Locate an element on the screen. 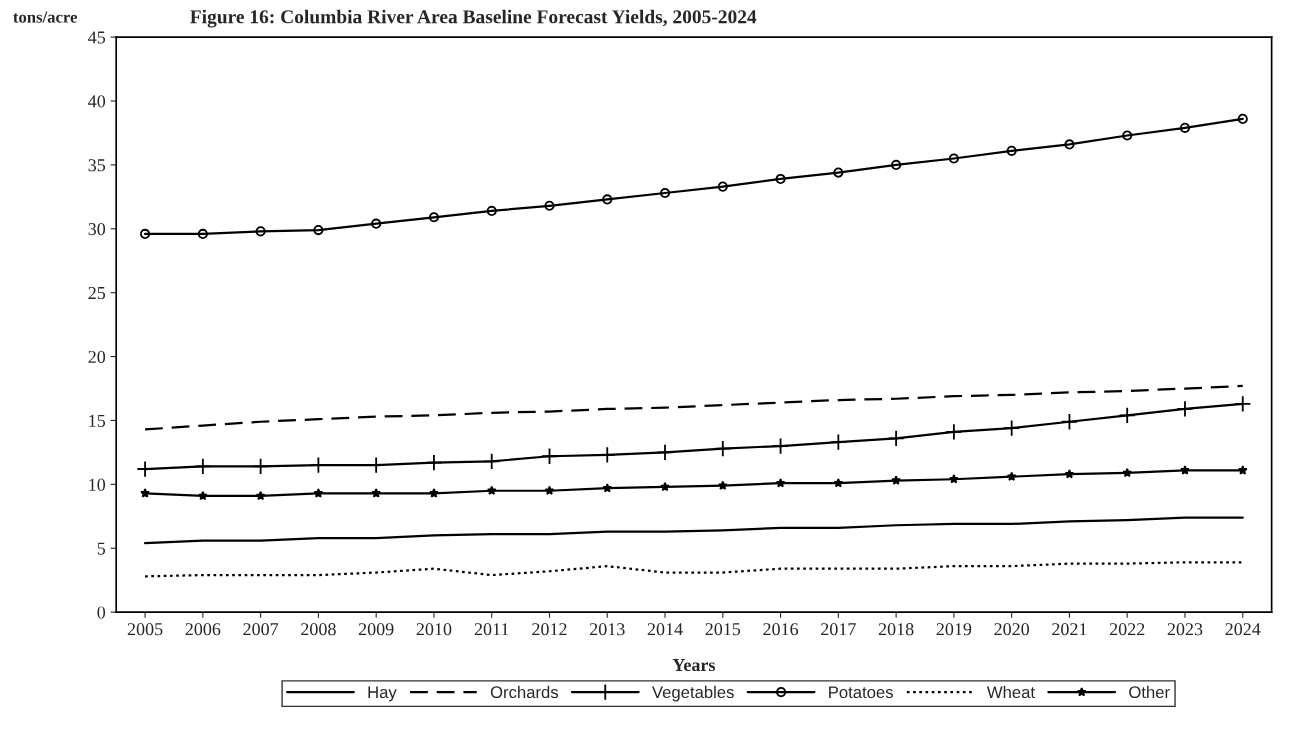  y-tick-label: 30 is located at coordinates (97, 229).